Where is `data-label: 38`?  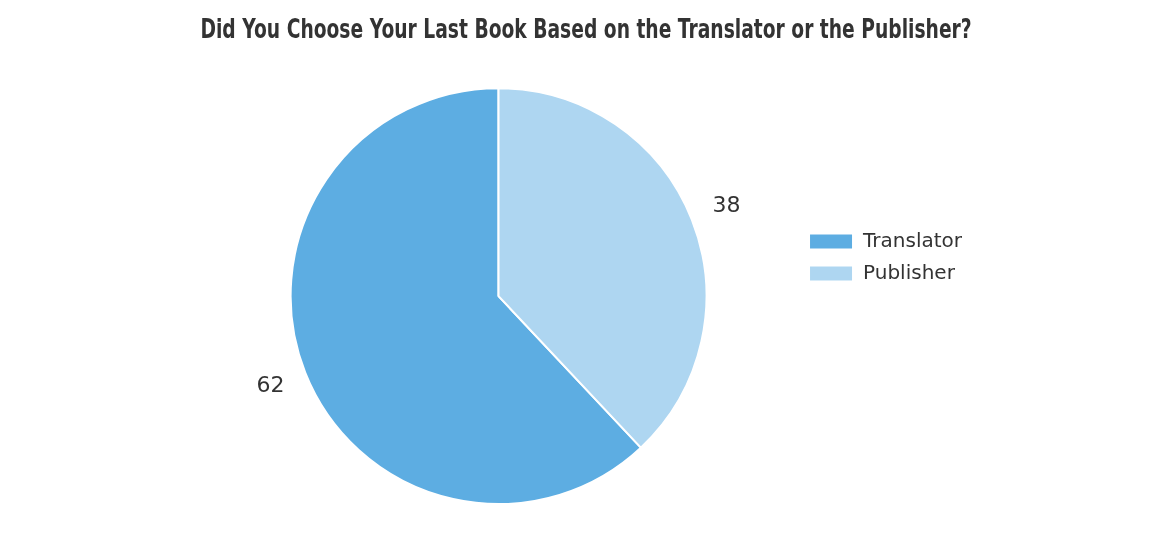
data-label: 38 is located at coordinates (726, 204).